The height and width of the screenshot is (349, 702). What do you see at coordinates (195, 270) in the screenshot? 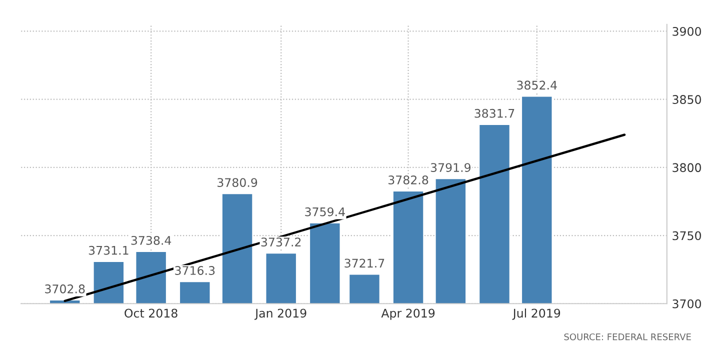
I see `data-label: 3716.3` at bounding box center [195, 270].